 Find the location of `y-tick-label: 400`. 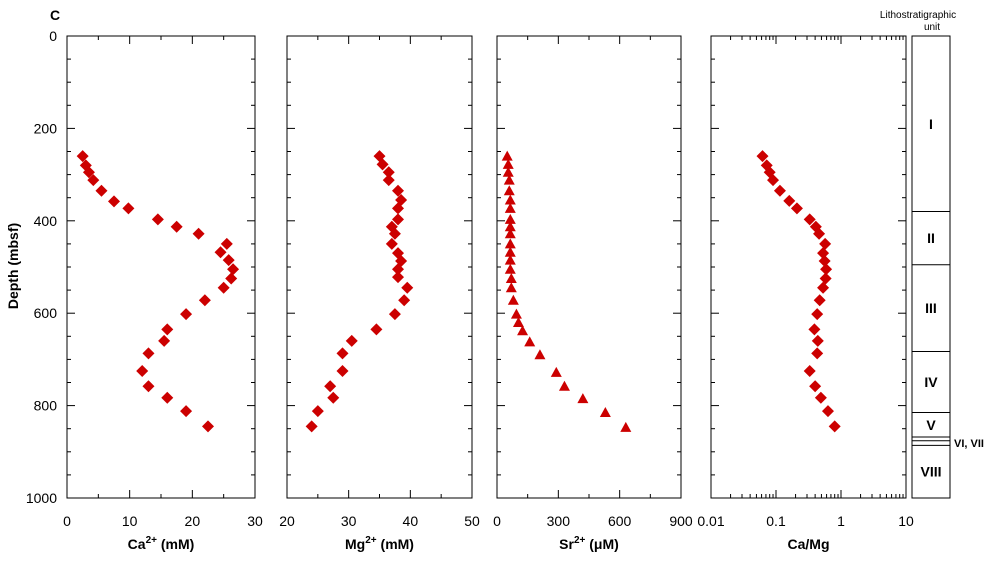

y-tick-label: 400 is located at coordinates (46, 221).